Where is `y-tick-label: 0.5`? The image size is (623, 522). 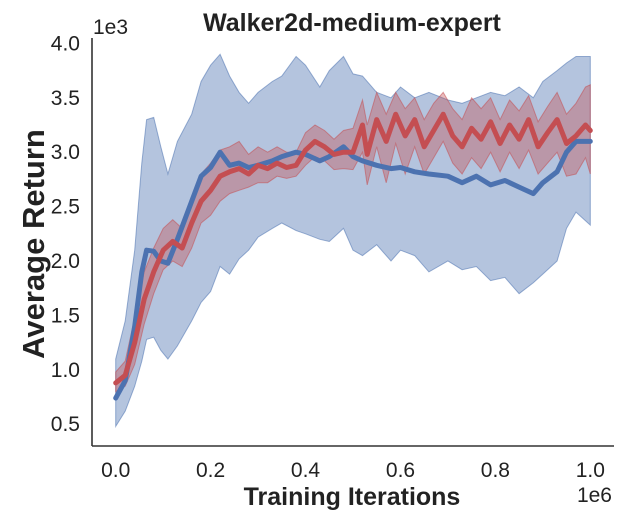 y-tick-label: 0.5 is located at coordinates (65, 424).